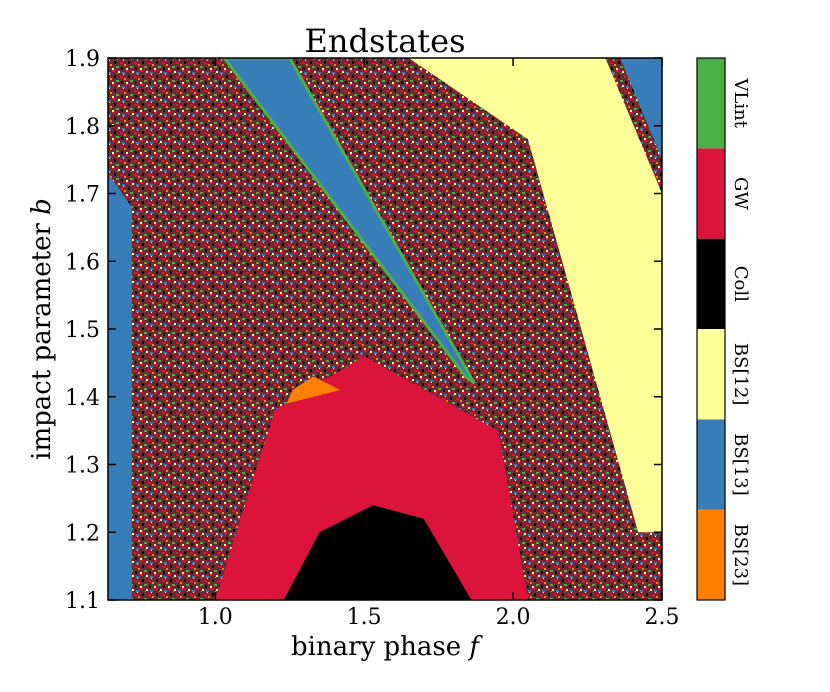 This screenshot has width=830, height=692. Describe the element at coordinates (475, 647) in the screenshot. I see `x-axis-label-symbol: f` at that location.